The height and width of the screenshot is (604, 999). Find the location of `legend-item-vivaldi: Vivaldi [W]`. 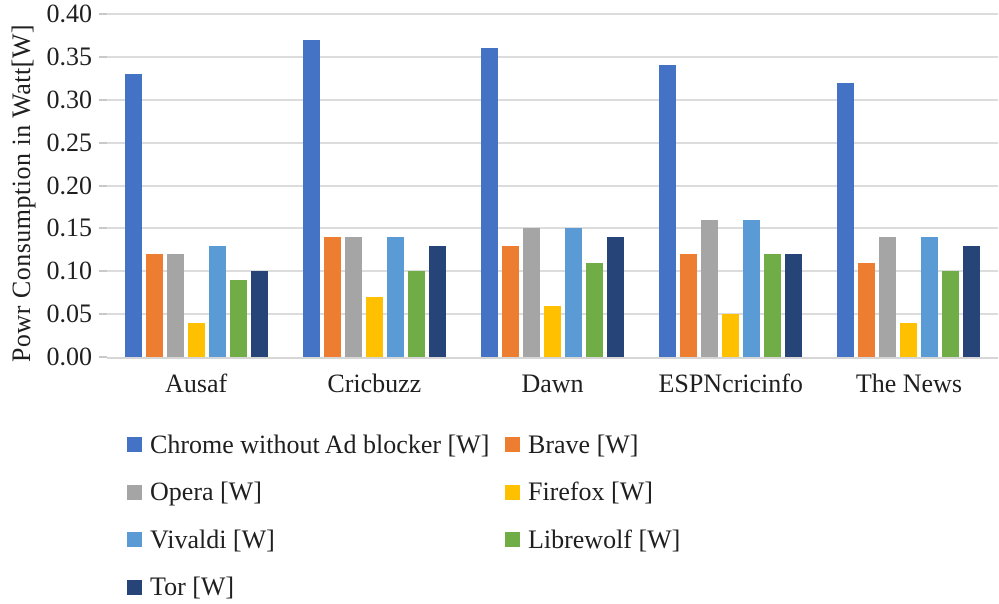

legend-item-vivaldi: Vivaldi [W] is located at coordinates (316, 539).